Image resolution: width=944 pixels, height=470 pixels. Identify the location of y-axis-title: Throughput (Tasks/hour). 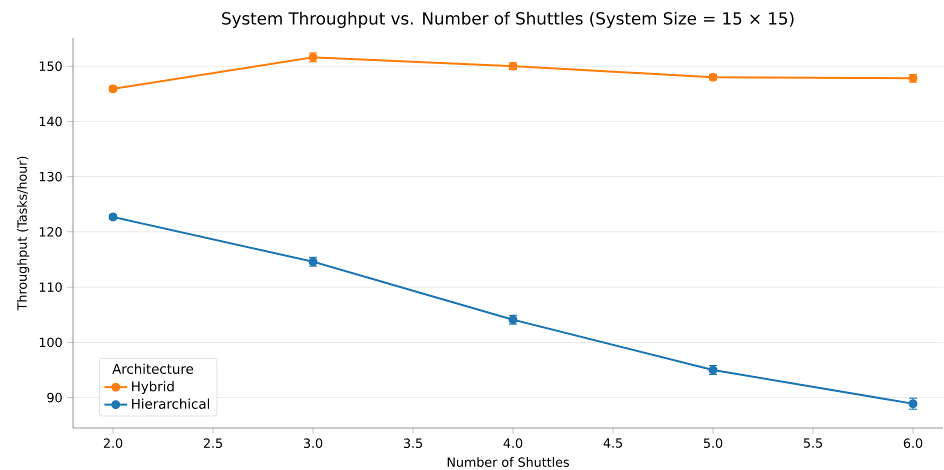
(23, 233).